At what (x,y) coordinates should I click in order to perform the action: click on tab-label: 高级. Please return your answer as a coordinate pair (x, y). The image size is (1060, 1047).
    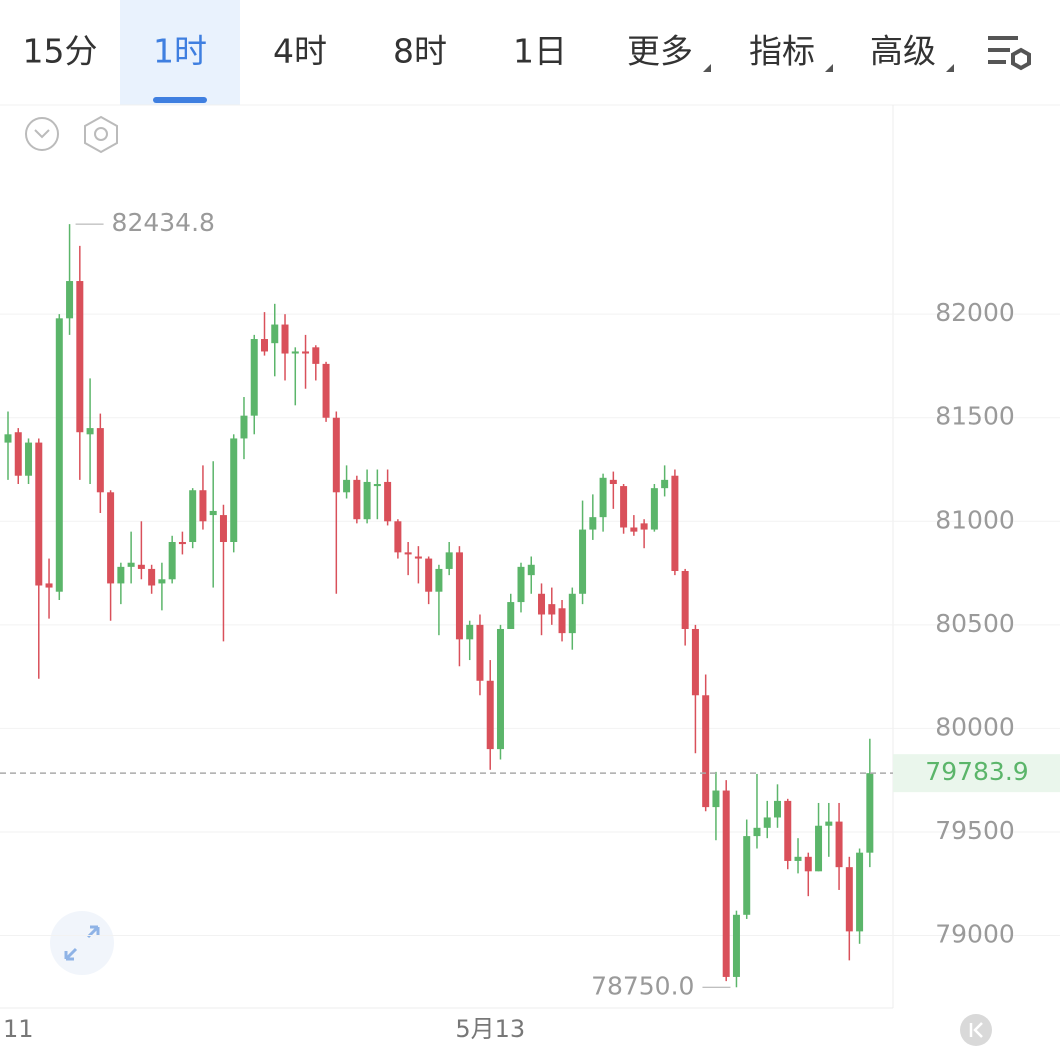
    Looking at the image, I should click on (903, 51).